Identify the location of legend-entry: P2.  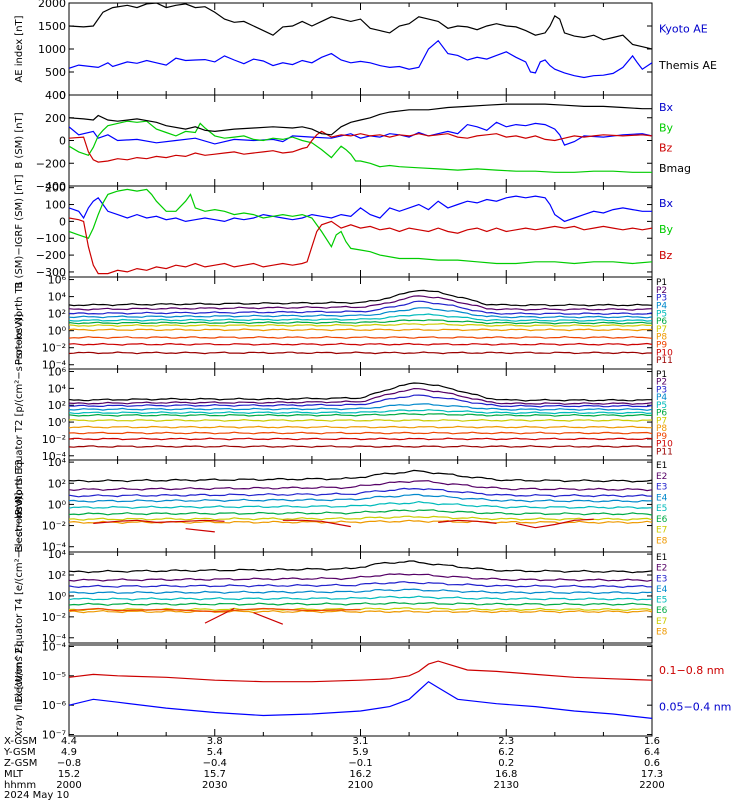
(661, 291).